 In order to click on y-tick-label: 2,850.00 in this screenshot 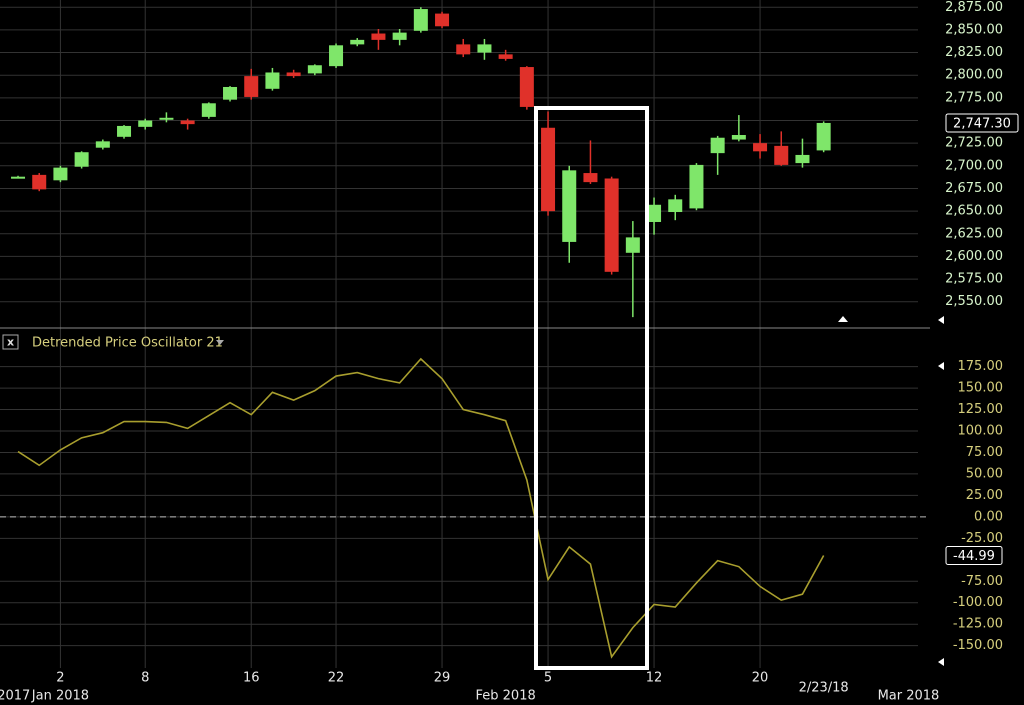, I will do `click(974, 29)`.